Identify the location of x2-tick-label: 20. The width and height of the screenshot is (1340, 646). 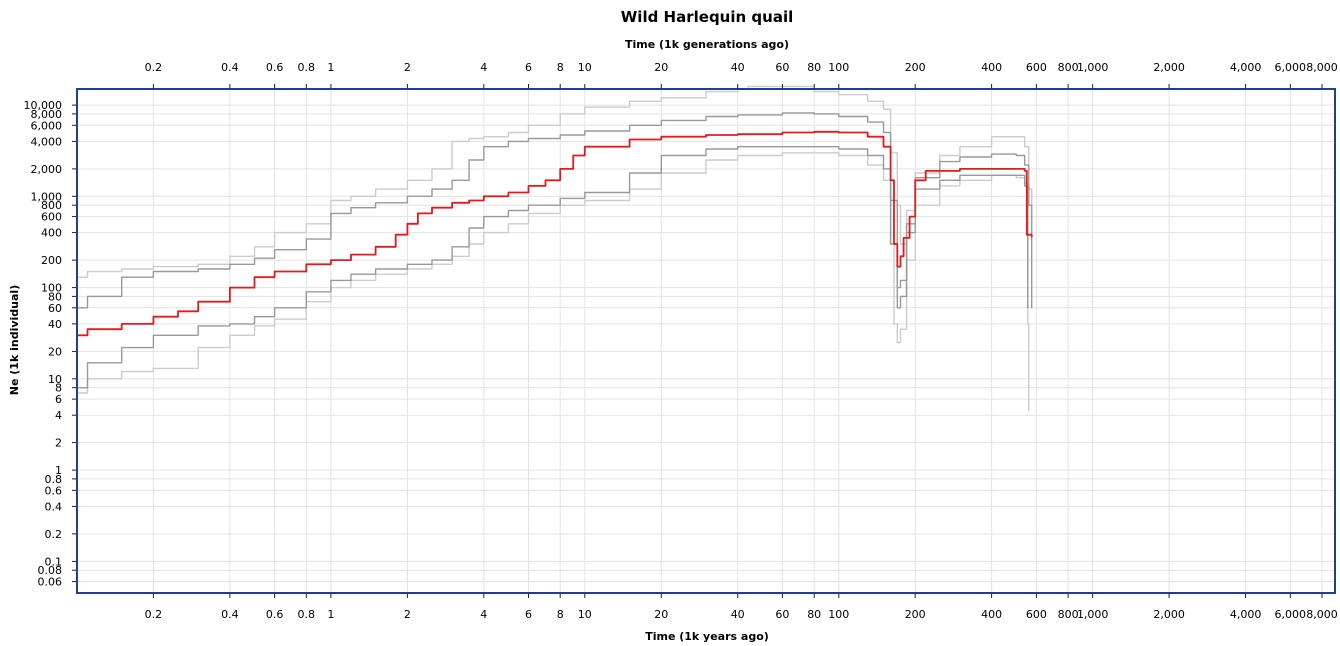
(661, 67).